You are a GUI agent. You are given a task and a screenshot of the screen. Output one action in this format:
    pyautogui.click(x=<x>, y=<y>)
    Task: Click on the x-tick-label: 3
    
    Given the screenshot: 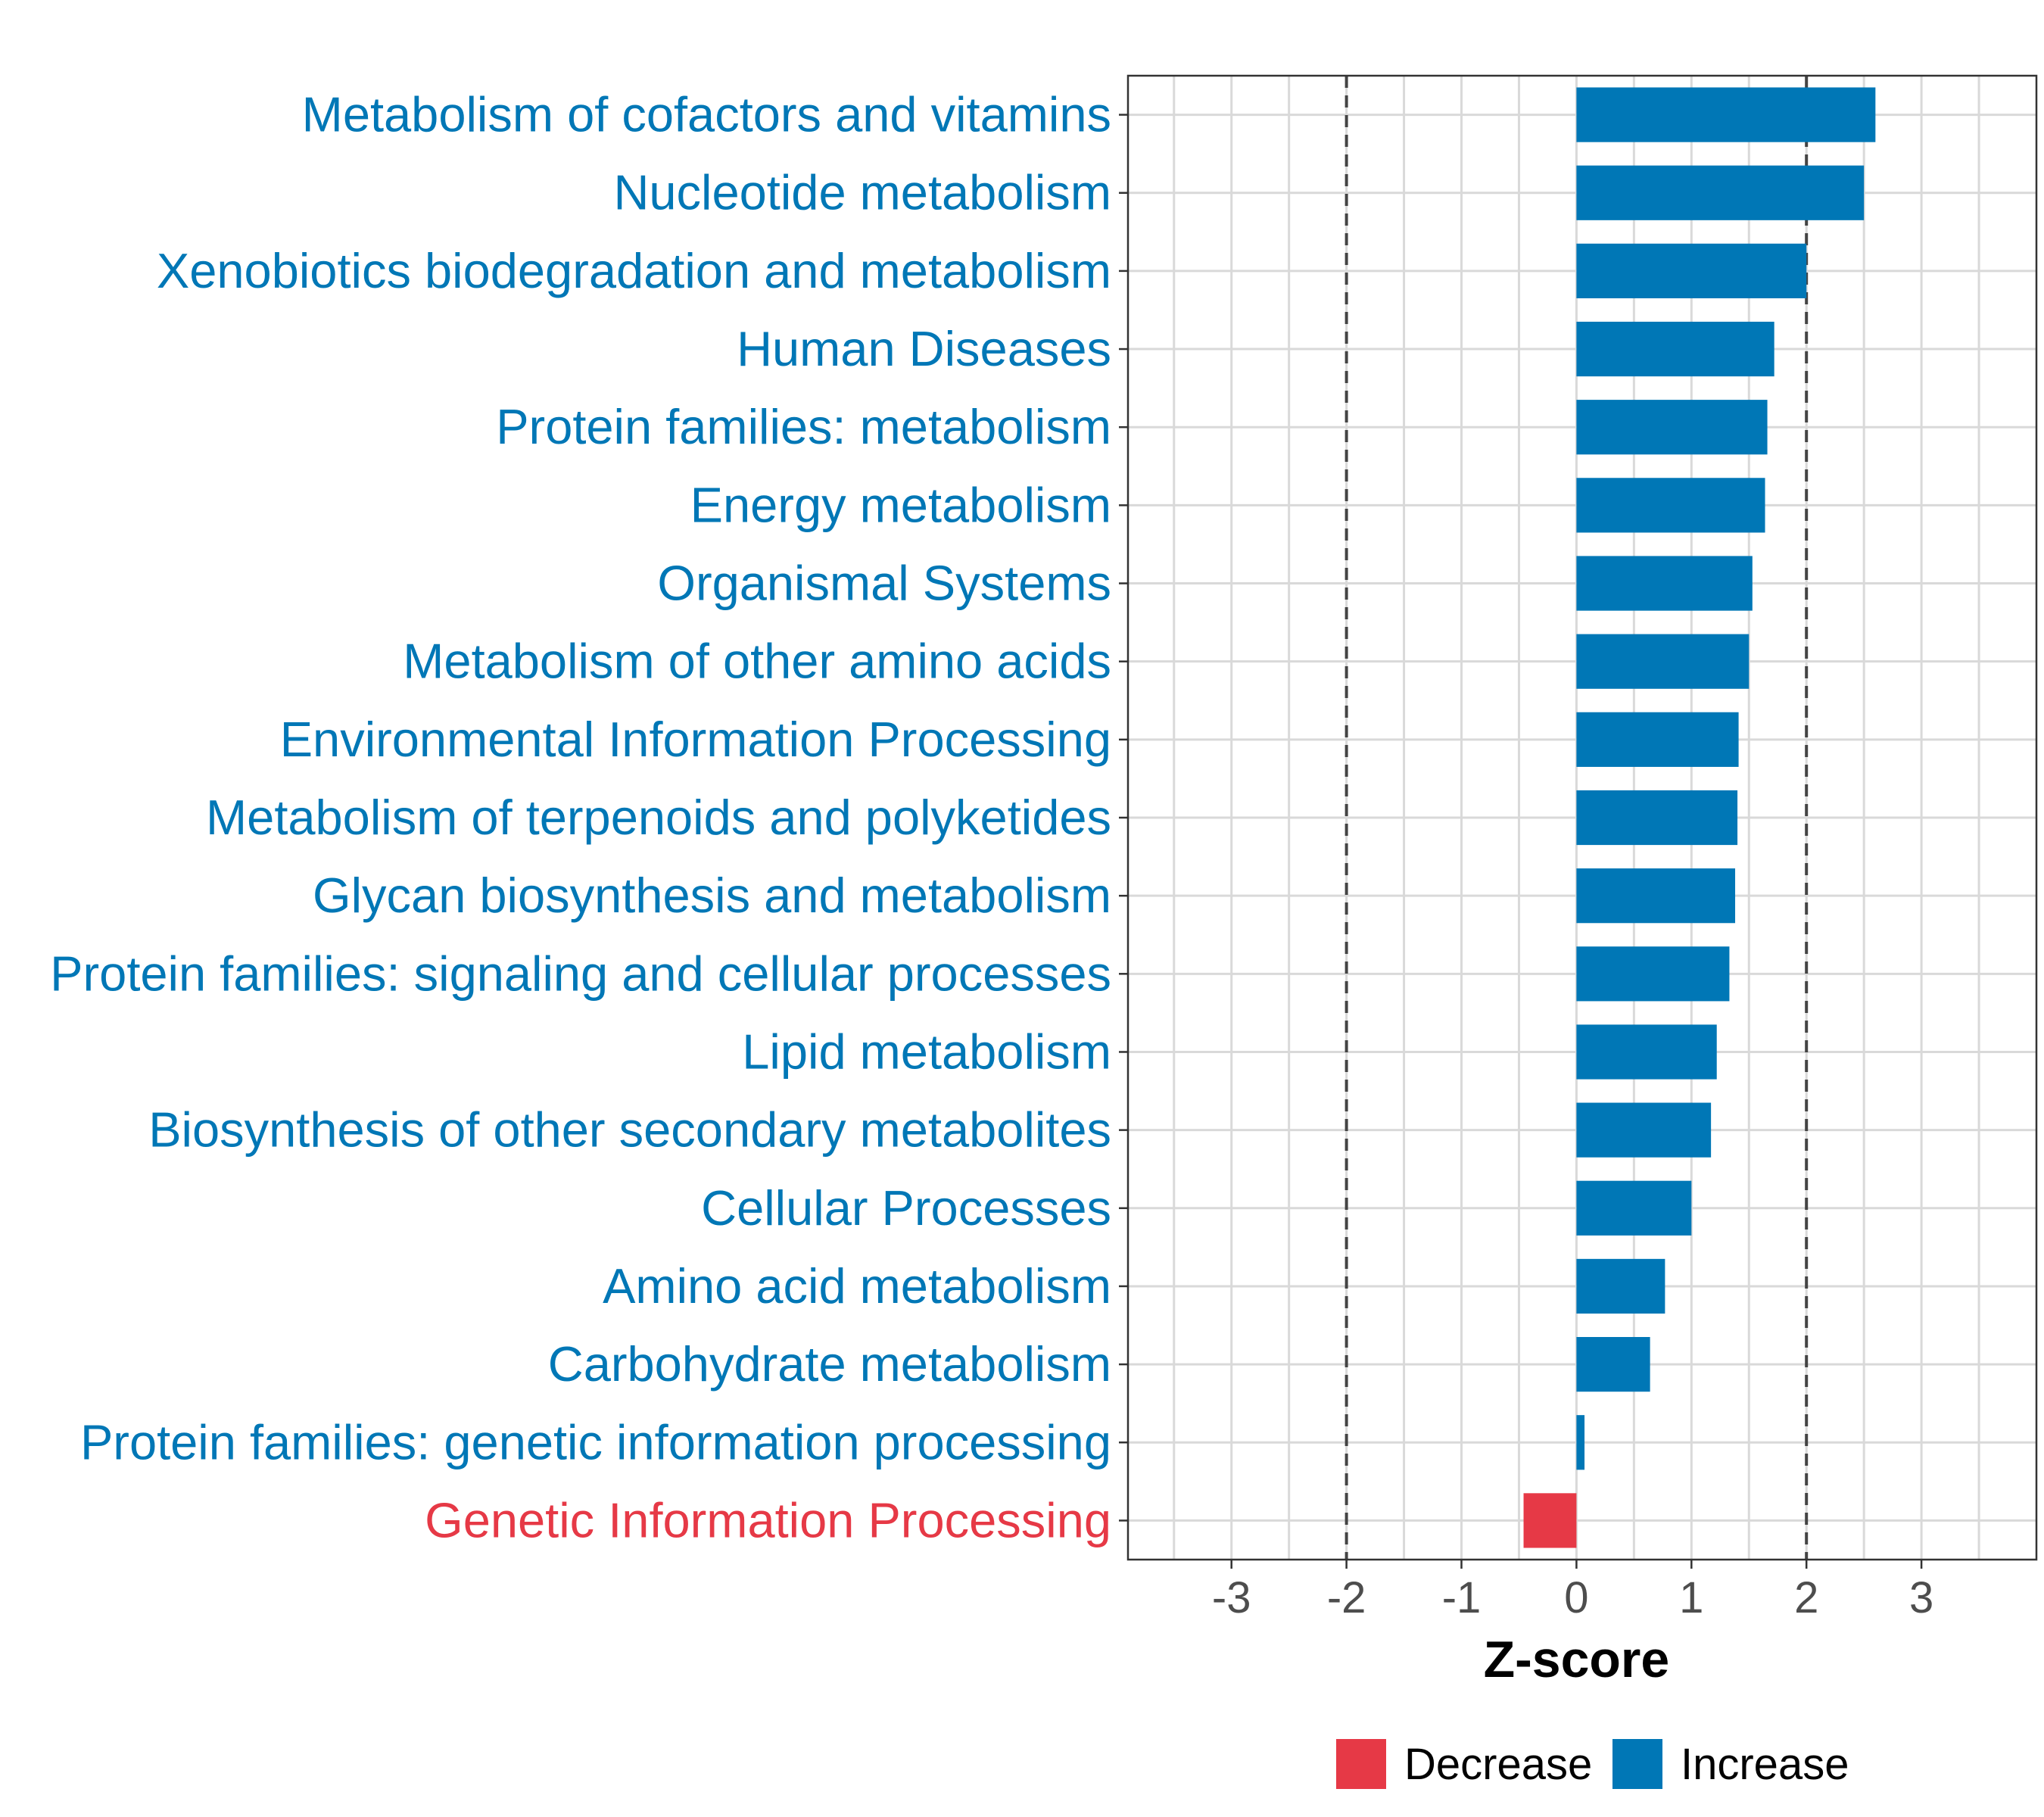 What is the action you would take?
    pyautogui.click(x=1921, y=1597)
    